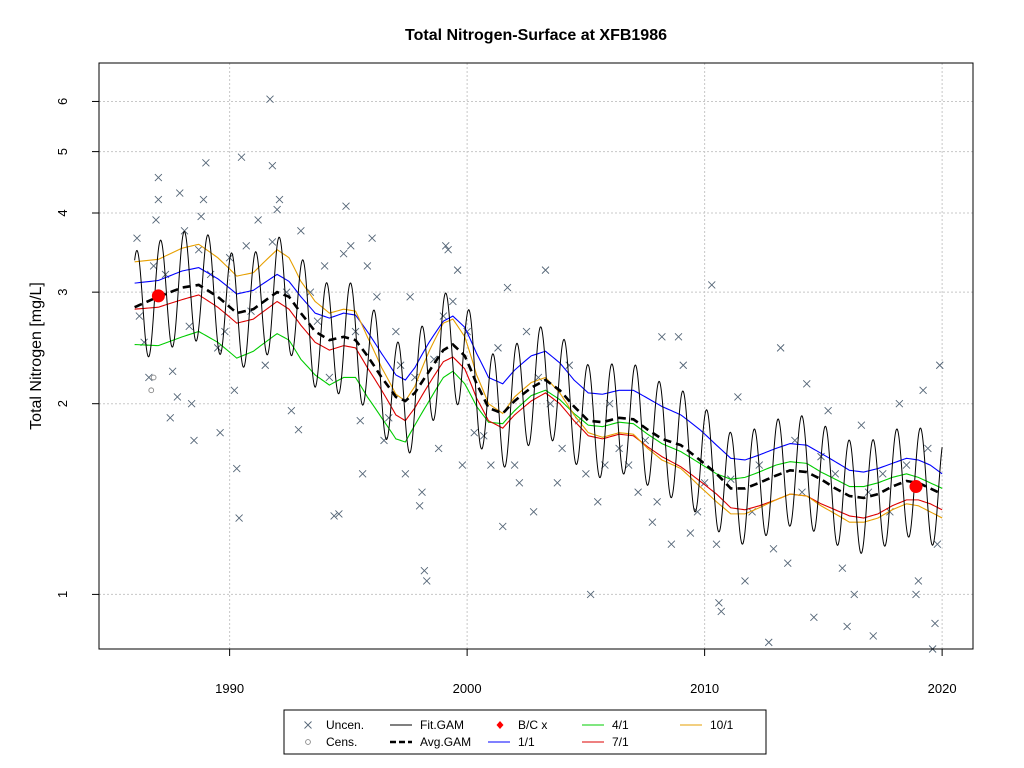 The image size is (1024, 768). Describe the element at coordinates (704, 688) in the screenshot. I see `x-tick-label: 2010` at that location.